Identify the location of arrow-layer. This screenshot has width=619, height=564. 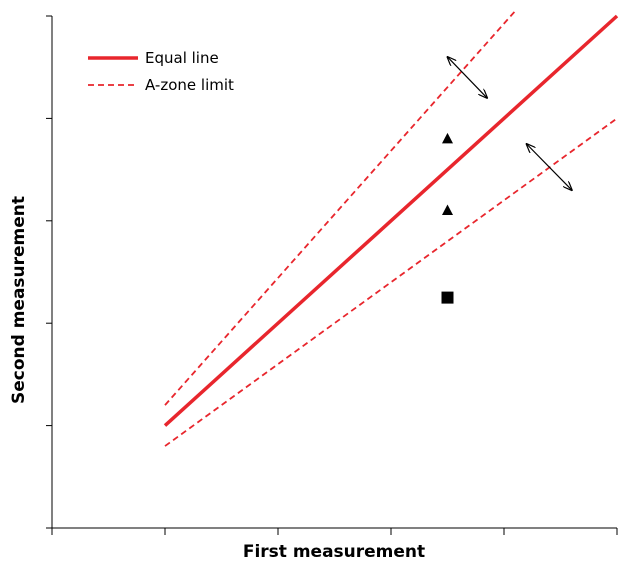
(510, 123).